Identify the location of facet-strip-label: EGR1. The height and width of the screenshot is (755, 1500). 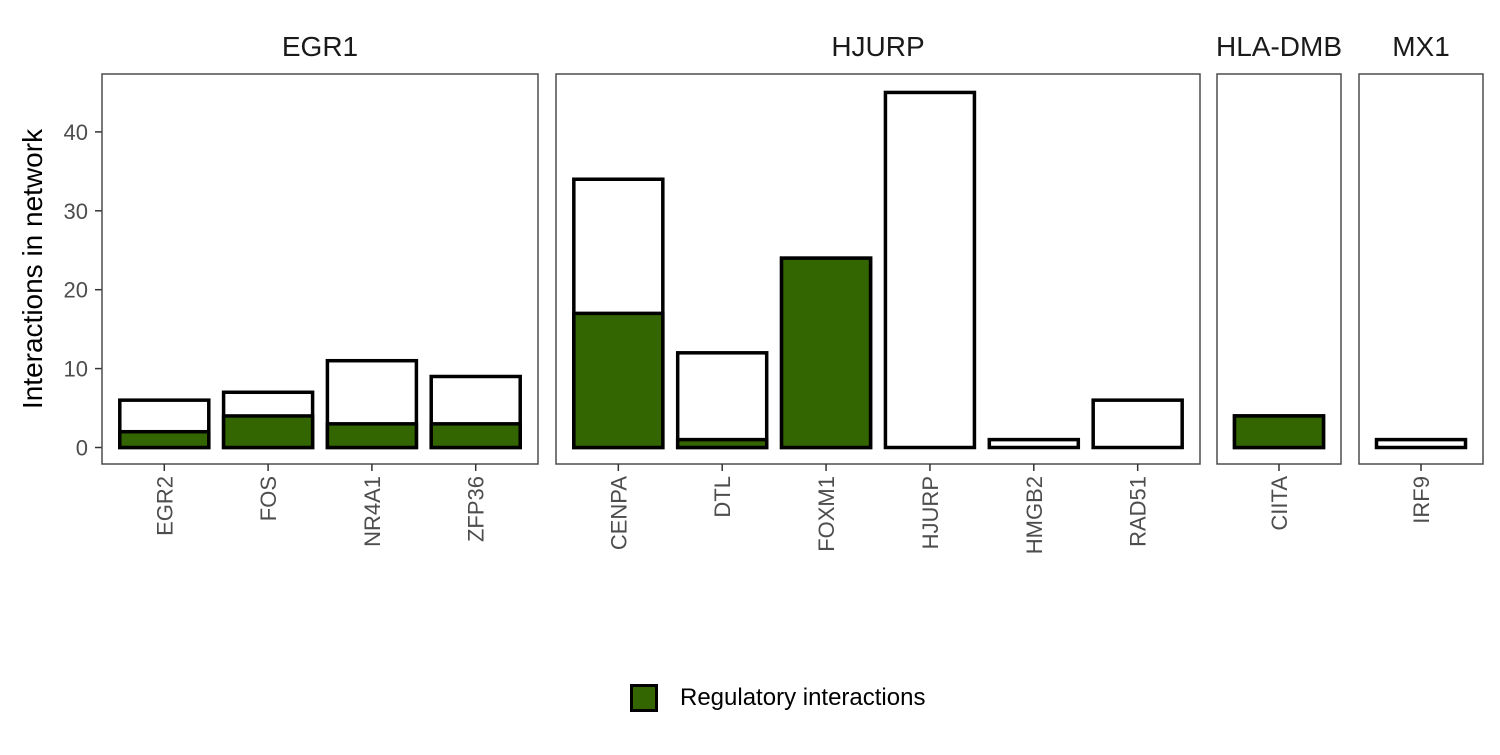
(320, 46).